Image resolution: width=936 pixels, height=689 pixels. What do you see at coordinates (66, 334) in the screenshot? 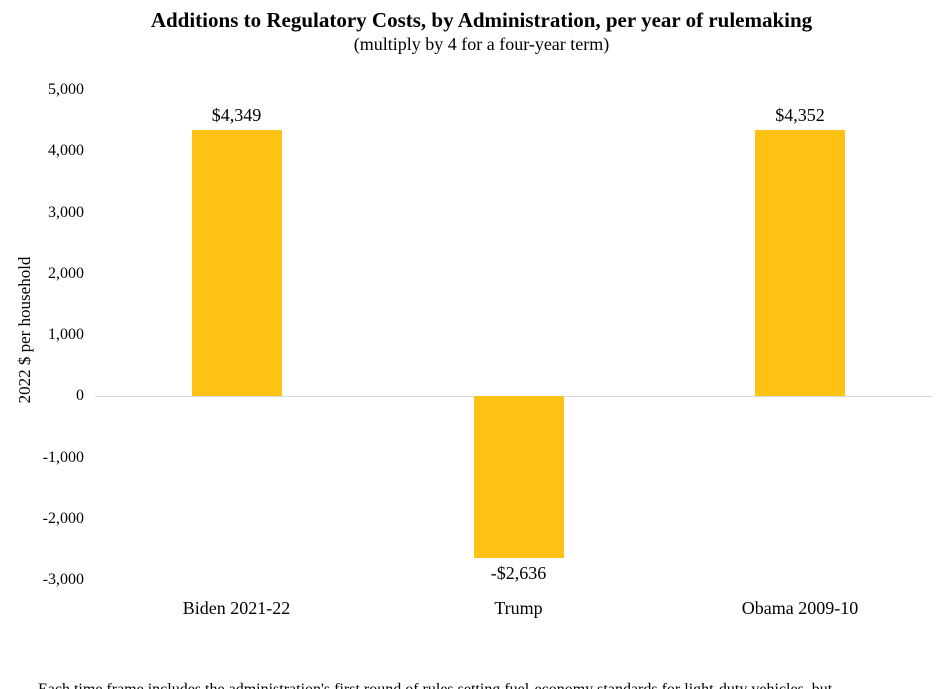
I see `y-axis-tick-label: 1,000` at bounding box center [66, 334].